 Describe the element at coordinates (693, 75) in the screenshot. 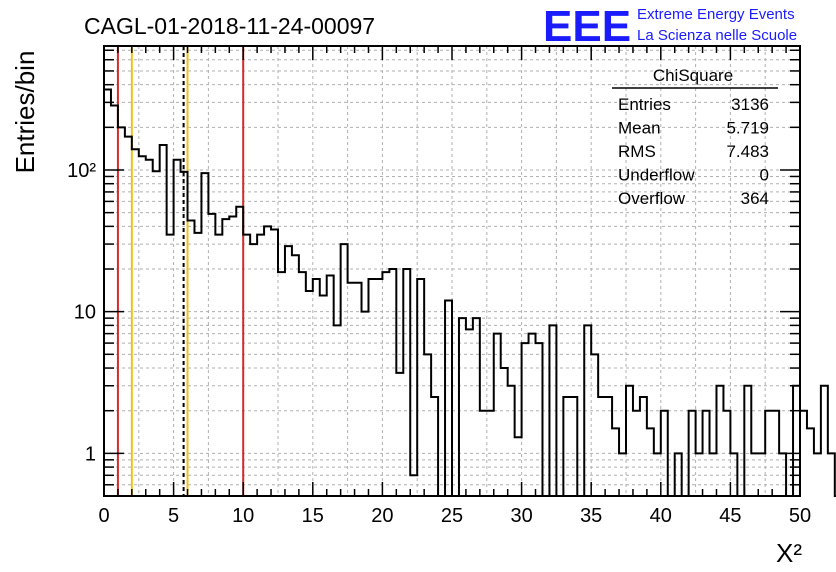

I see `stats-title: ChiSquare` at that location.